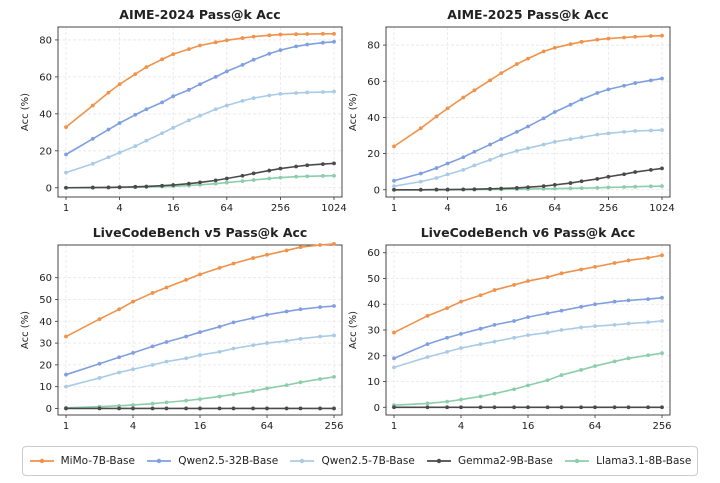 This screenshot has height=483, width=720. What do you see at coordinates (200, 340) in the screenshot?
I see `series-qwen2-5-32b-base` at bounding box center [200, 340].